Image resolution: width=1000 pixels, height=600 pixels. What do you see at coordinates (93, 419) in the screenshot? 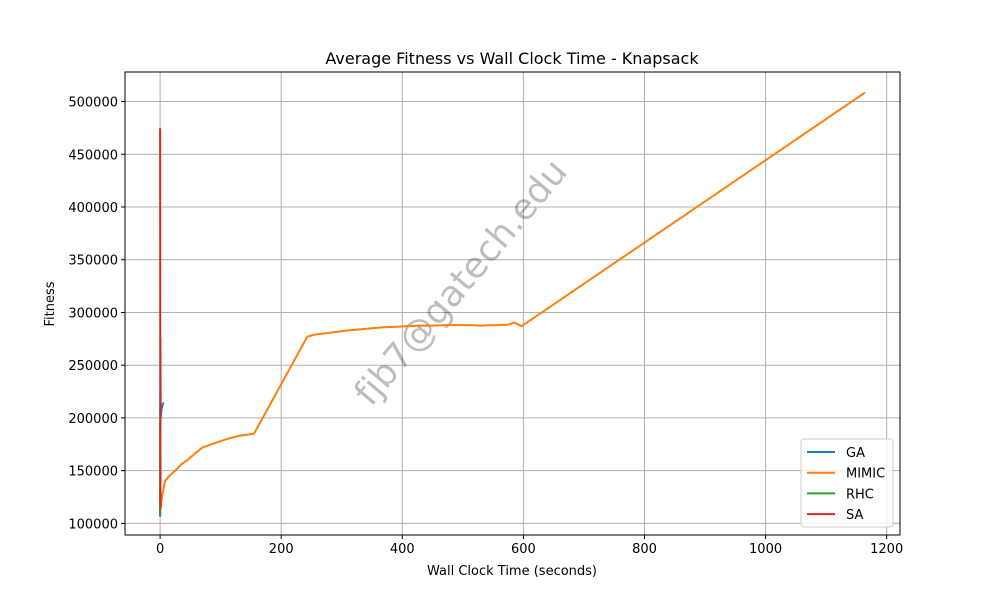
I see `y-tick-label: 200000` at bounding box center [93, 419].